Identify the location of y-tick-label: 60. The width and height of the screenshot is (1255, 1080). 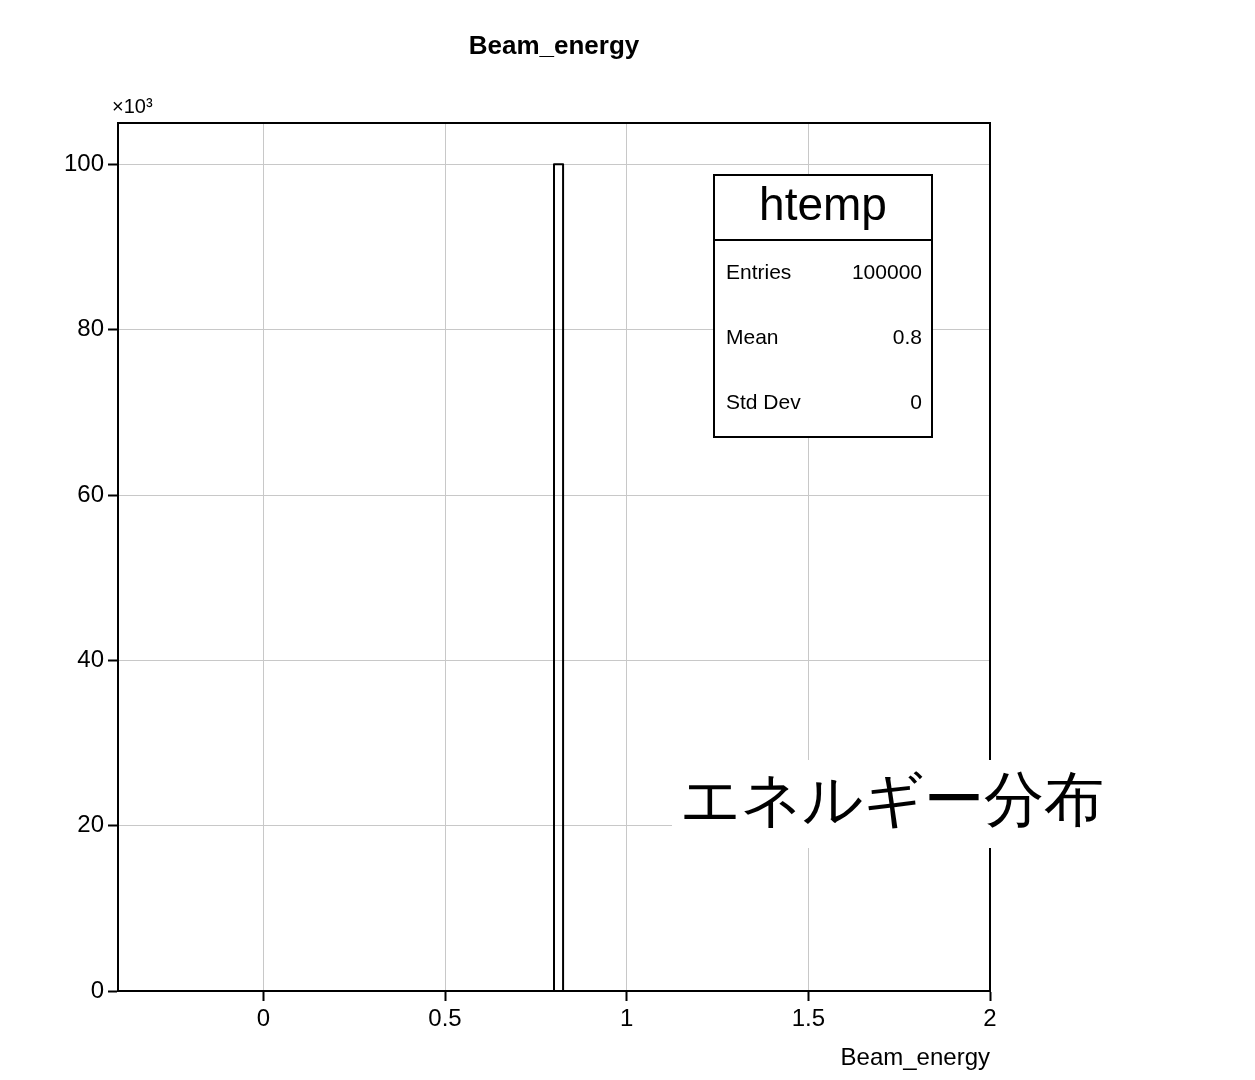
(90, 493).